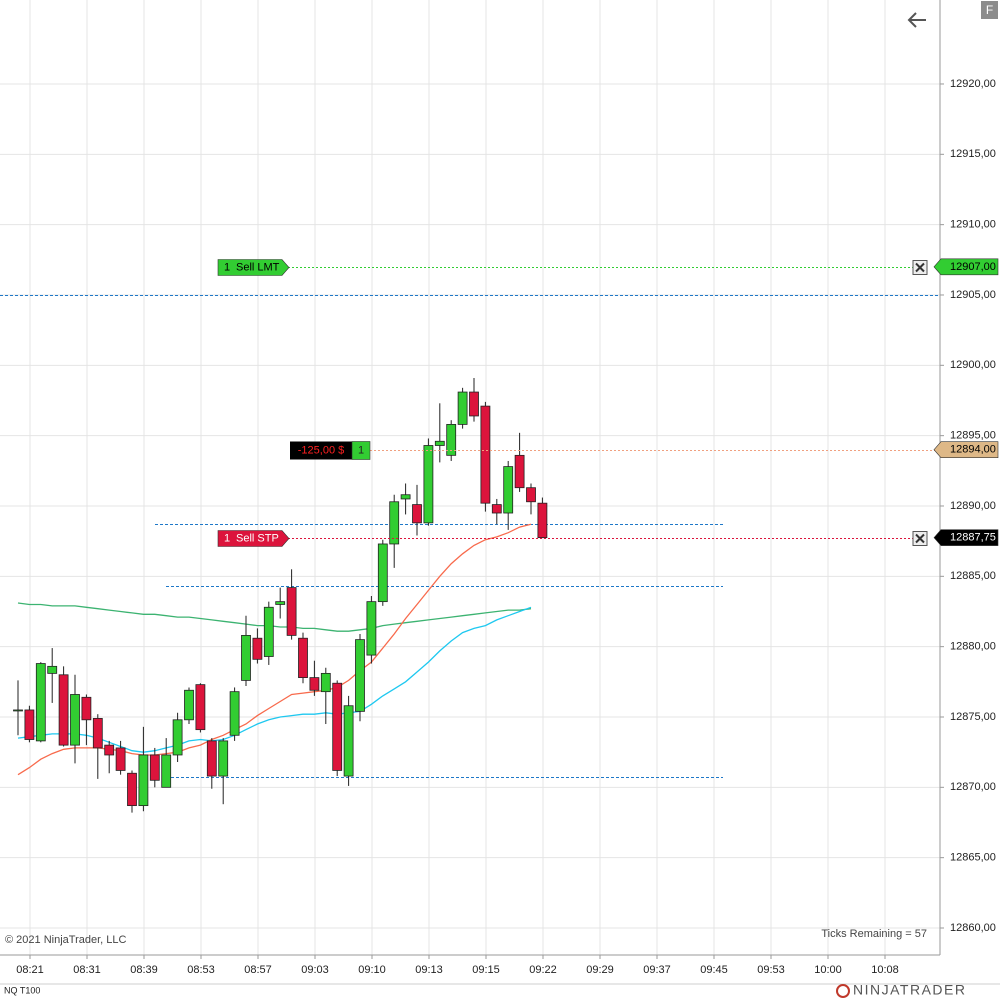 This screenshot has height=1000, width=1000. I want to click on order-price-marker, so click(966, 267).